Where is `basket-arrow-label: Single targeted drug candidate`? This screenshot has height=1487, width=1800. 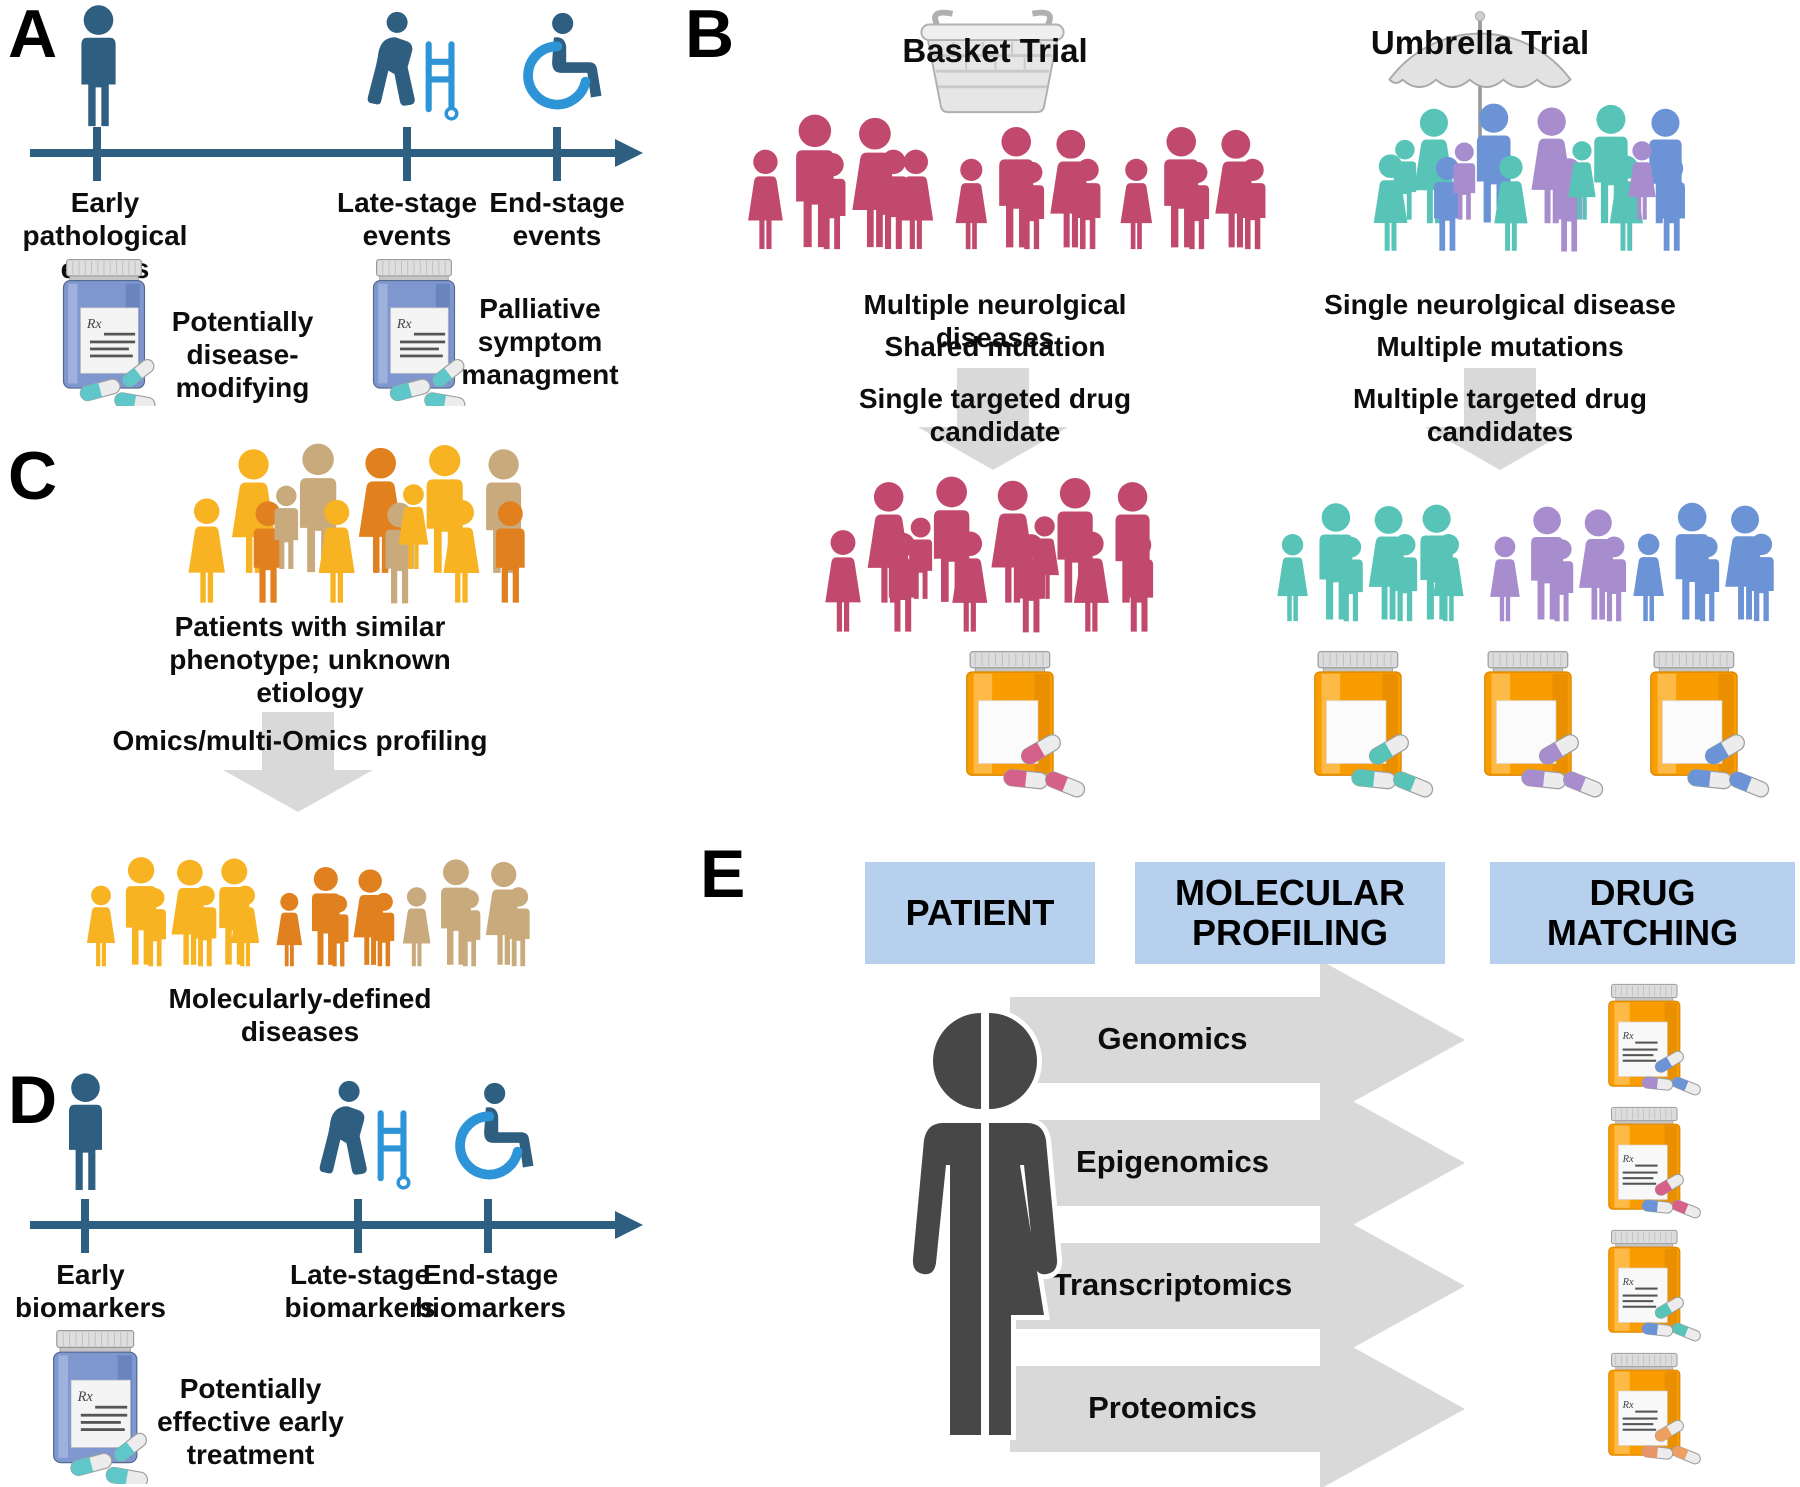
basket-arrow-label: Single targeted drug candidate is located at coordinates (995, 415).